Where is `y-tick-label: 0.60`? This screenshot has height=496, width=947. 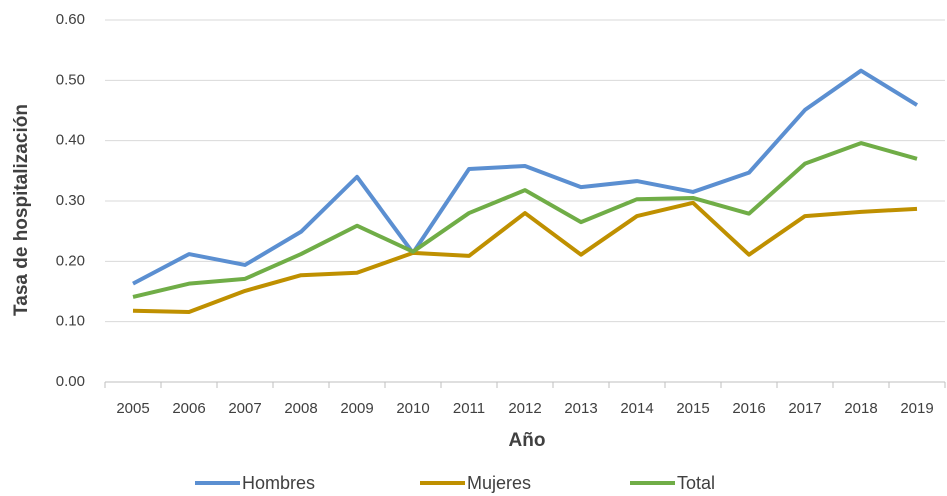 y-tick-label: 0.60 is located at coordinates (70, 19).